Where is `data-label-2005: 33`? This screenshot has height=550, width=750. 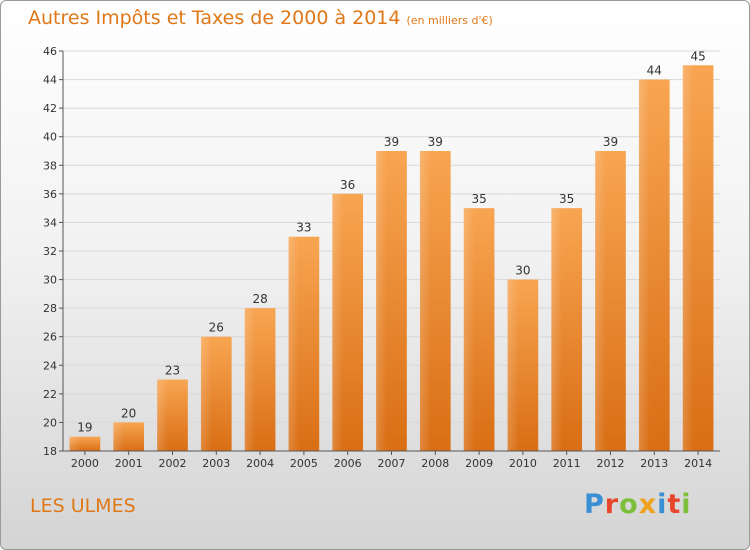 data-label-2005: 33 is located at coordinates (303, 228).